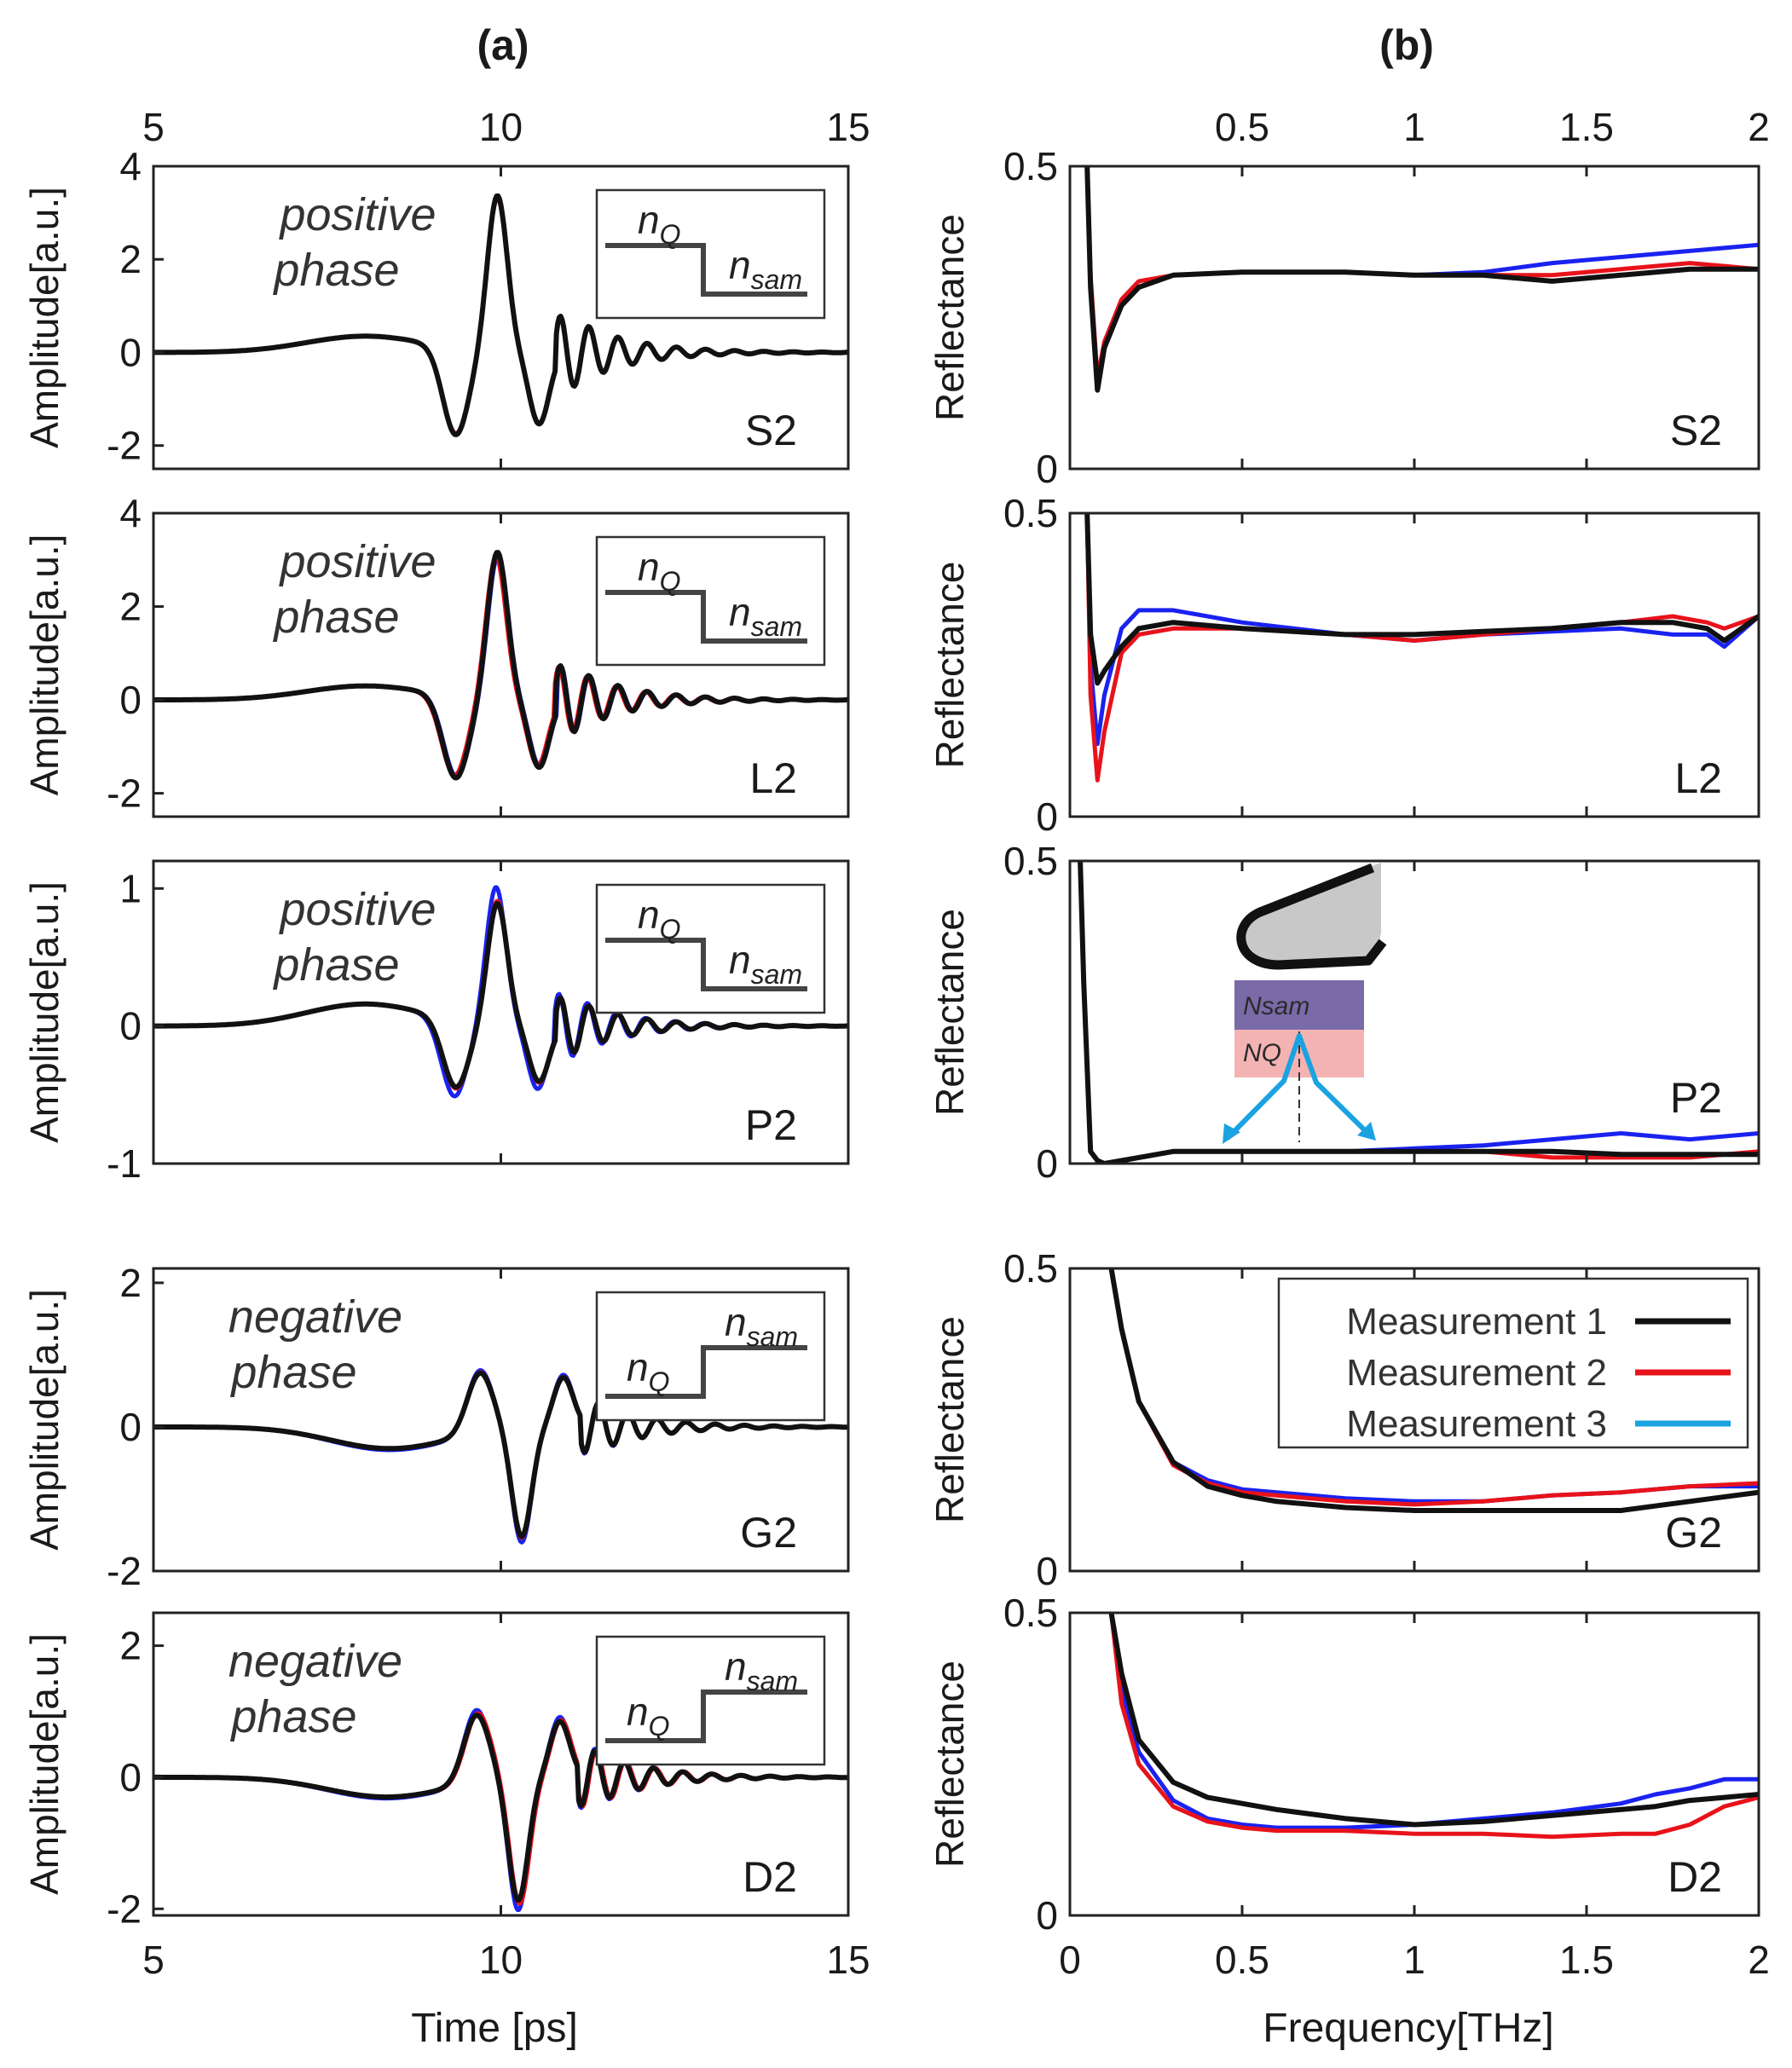  What do you see at coordinates (1408, 2028) in the screenshot?
I see `frequency-axis-label: Frequency[THz]` at bounding box center [1408, 2028].